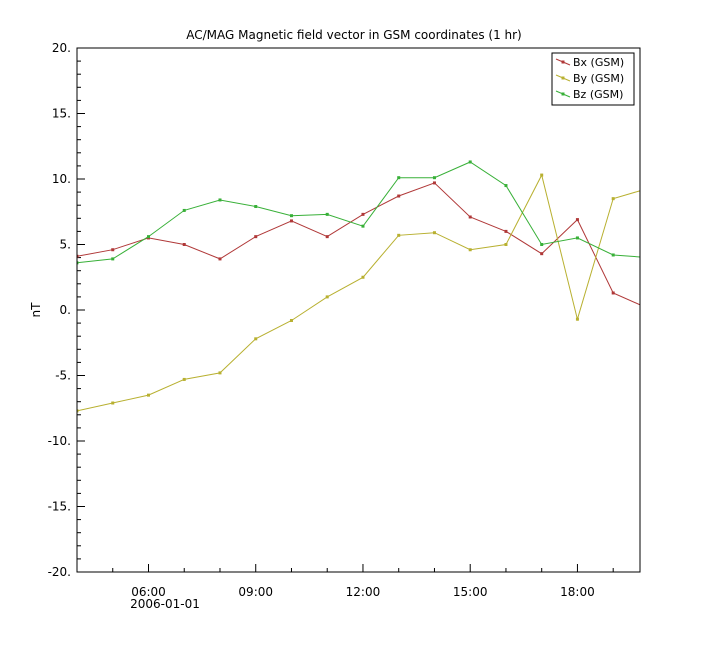 Image resolution: width=724 pixels, height=660 pixels. I want to click on series-bz, so click(363, 212).